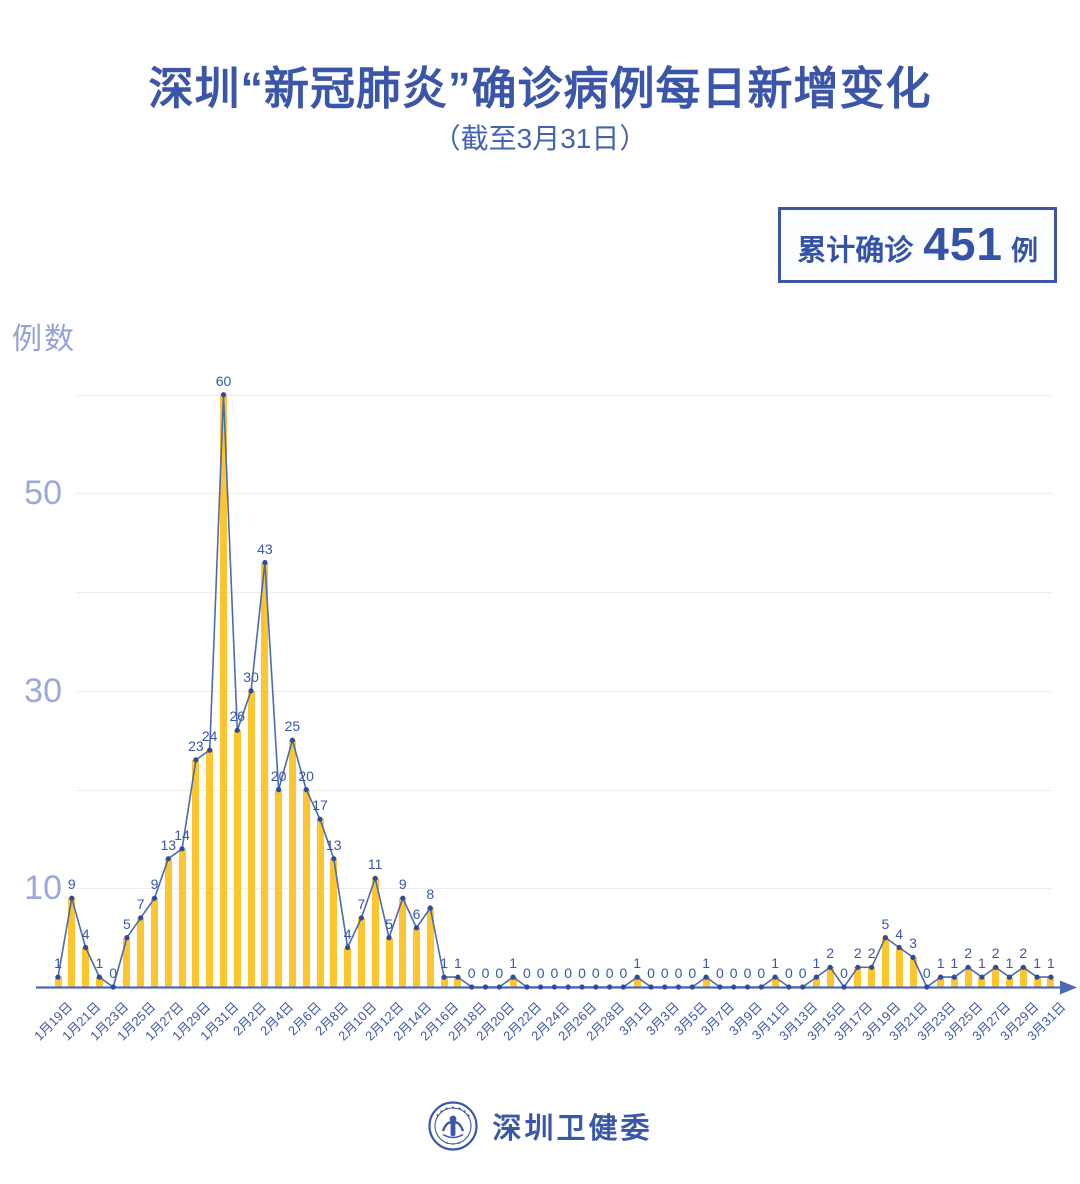  I want to click on value-label: 43, so click(265, 548).